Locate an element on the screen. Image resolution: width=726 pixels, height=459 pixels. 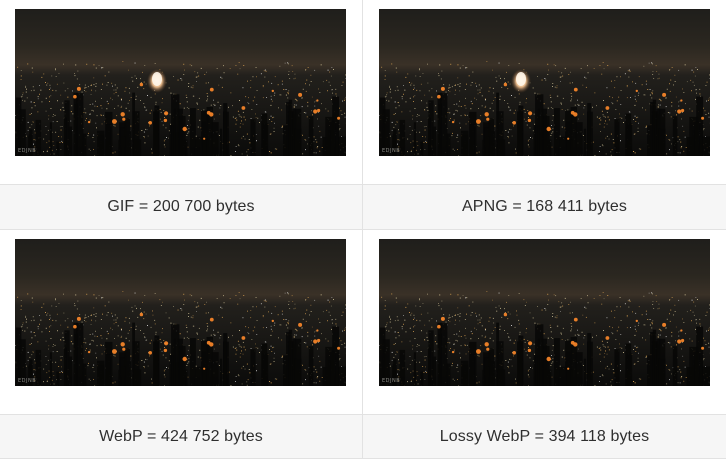
gif-watermark: EDJNB is located at coordinates (27, 151).